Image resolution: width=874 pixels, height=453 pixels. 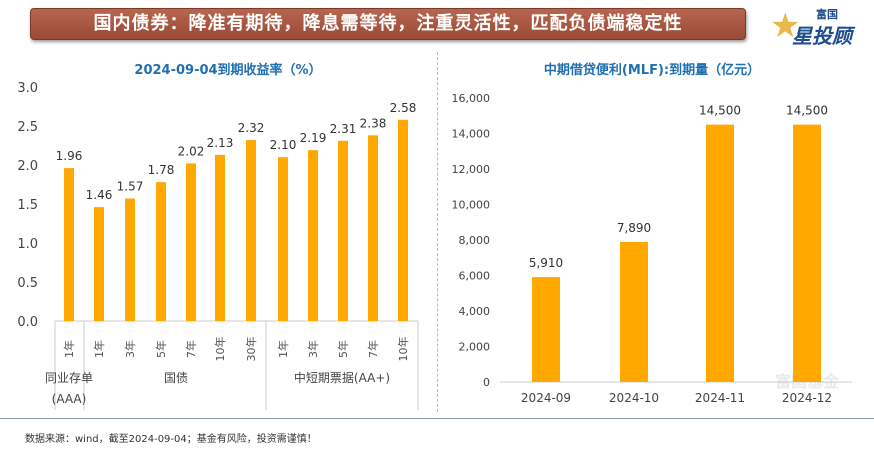 I want to click on data-label: 2.38, so click(x=373, y=123).